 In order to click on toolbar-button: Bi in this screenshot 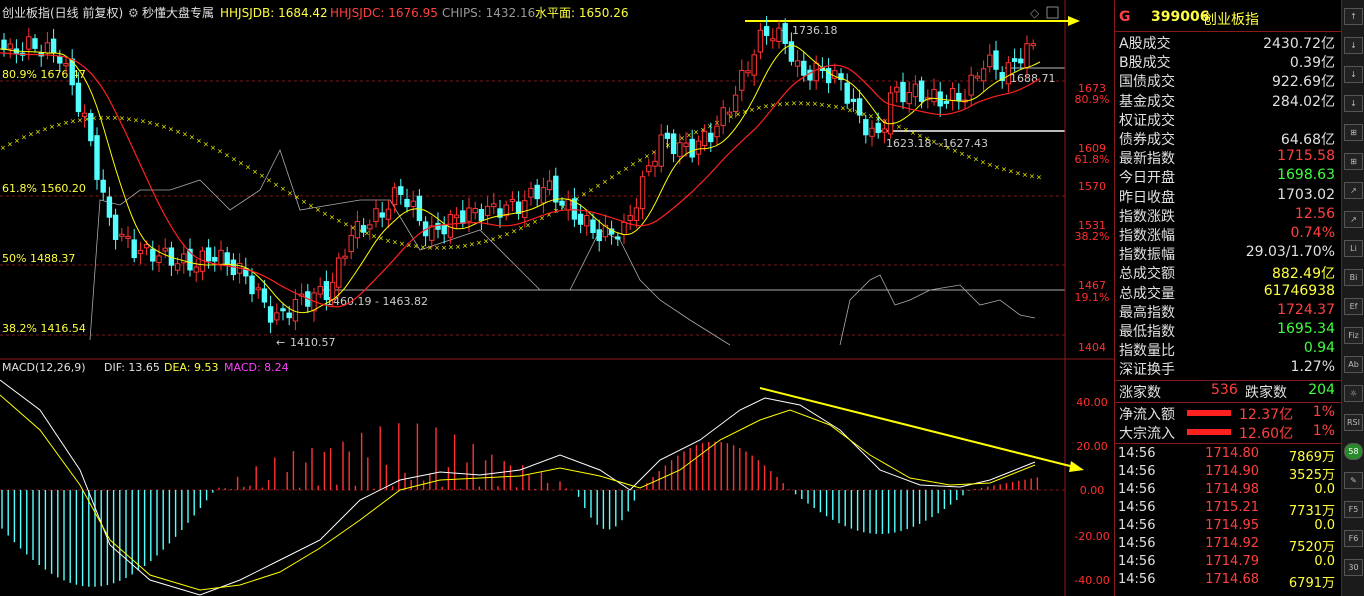, I will do `click(1353, 277)`.